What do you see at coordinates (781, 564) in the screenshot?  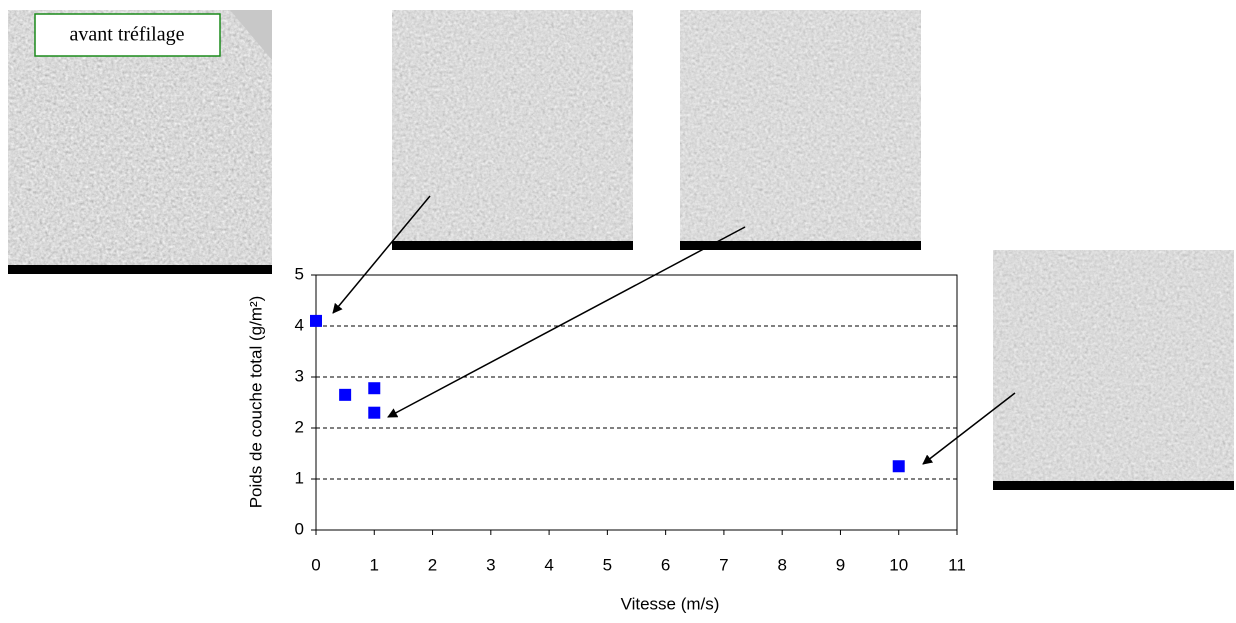 I see `x-tick-label: 8` at bounding box center [781, 564].